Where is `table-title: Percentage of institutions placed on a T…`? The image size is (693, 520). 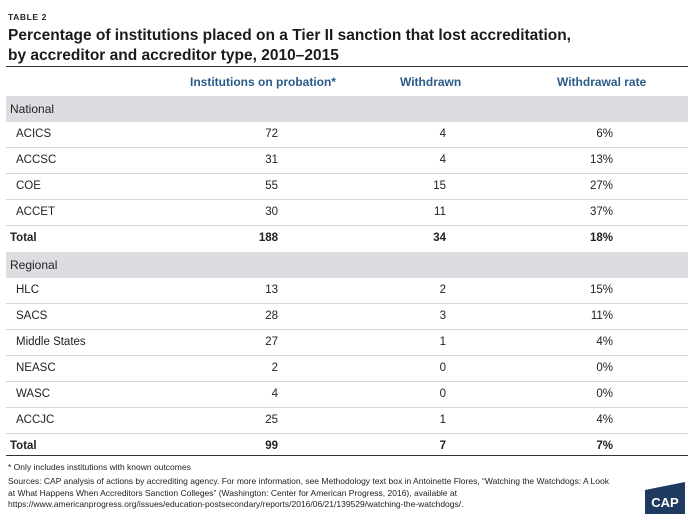 table-title: Percentage of institutions placed on a T… is located at coordinates (308, 46).